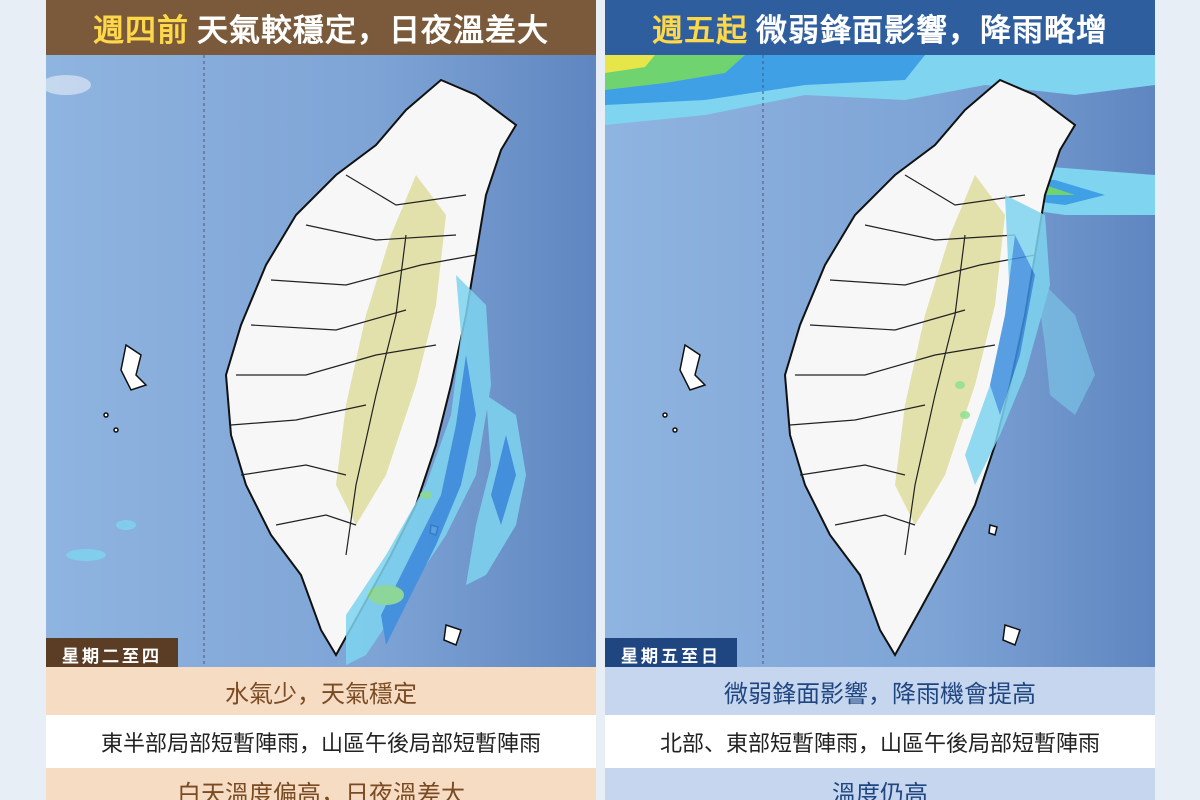  What do you see at coordinates (700, 31) in the screenshot?
I see `title-highlight: 週五起` at bounding box center [700, 31].